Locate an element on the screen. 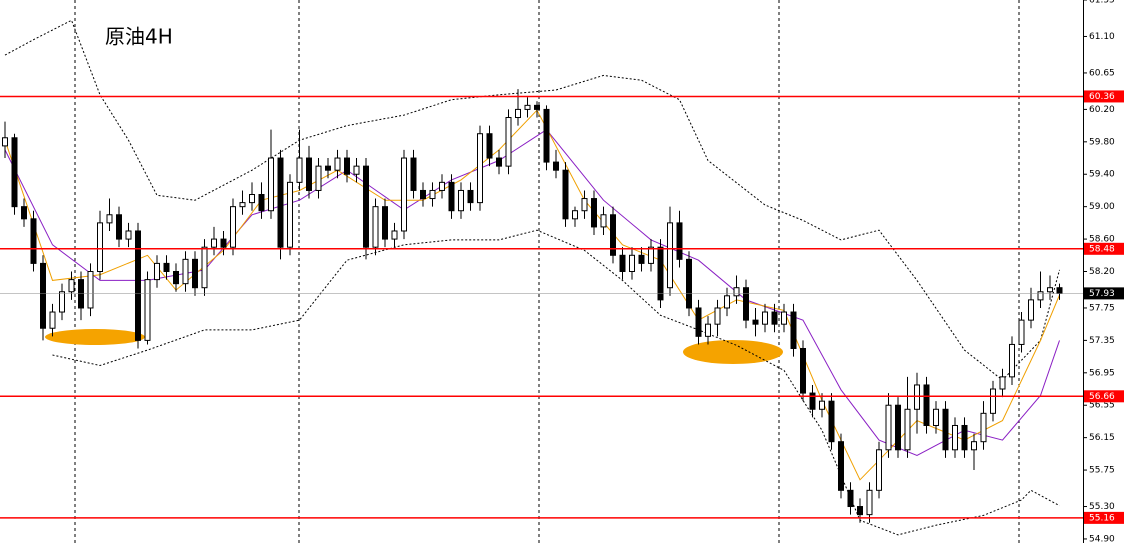 The width and height of the screenshot is (1125, 543). price-tag is located at coordinates (1104, 293).